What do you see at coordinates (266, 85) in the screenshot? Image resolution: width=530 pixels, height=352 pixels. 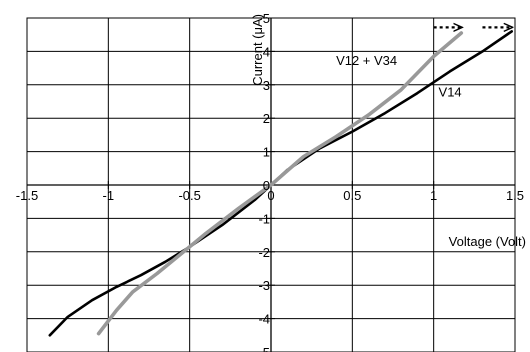 I see `y-tick-label: 3` at bounding box center [266, 85].